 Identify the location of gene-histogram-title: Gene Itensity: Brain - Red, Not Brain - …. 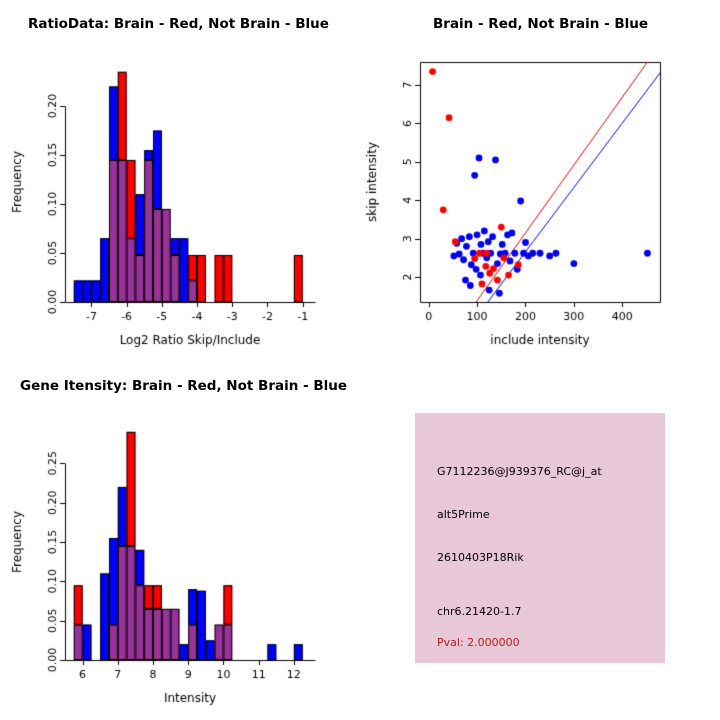
(184, 386).